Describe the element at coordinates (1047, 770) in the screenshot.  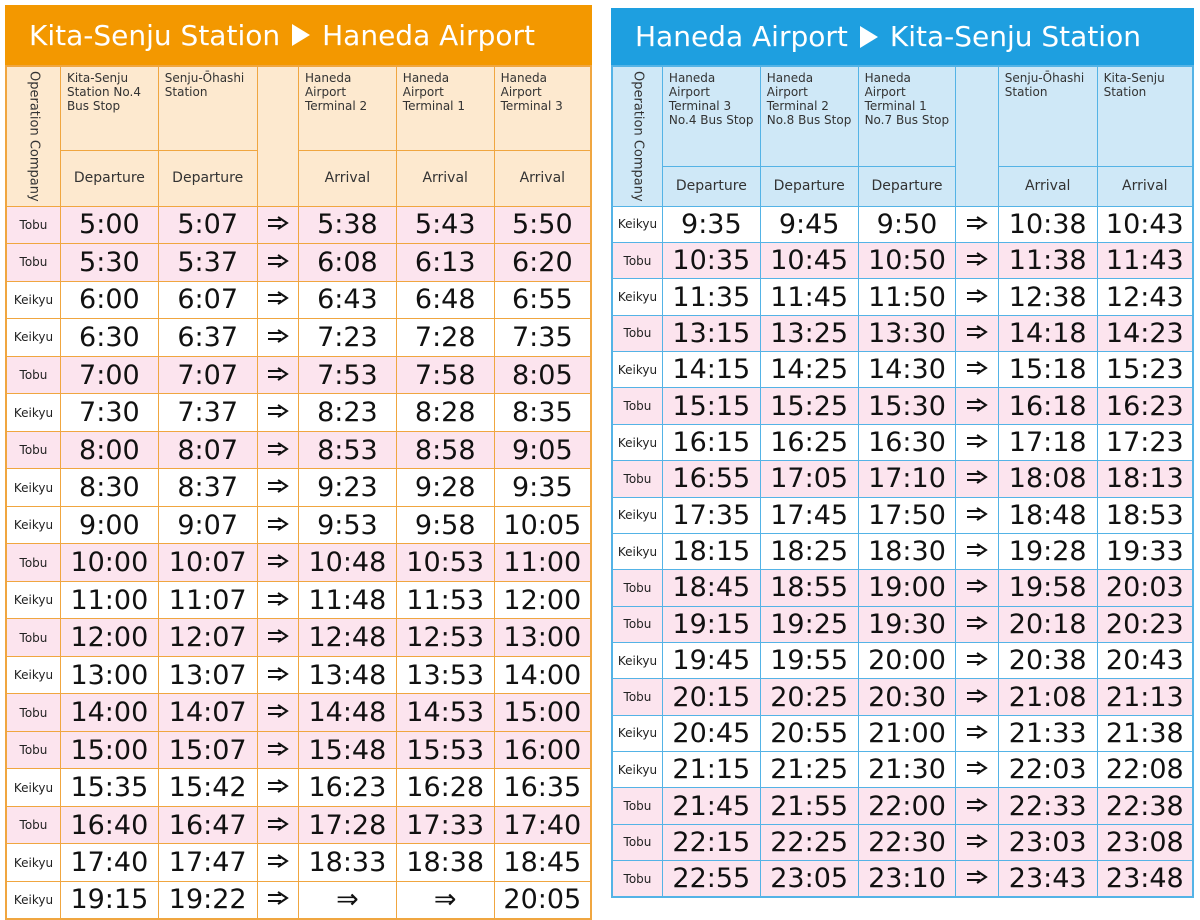
I see `time: 22:03` at that location.